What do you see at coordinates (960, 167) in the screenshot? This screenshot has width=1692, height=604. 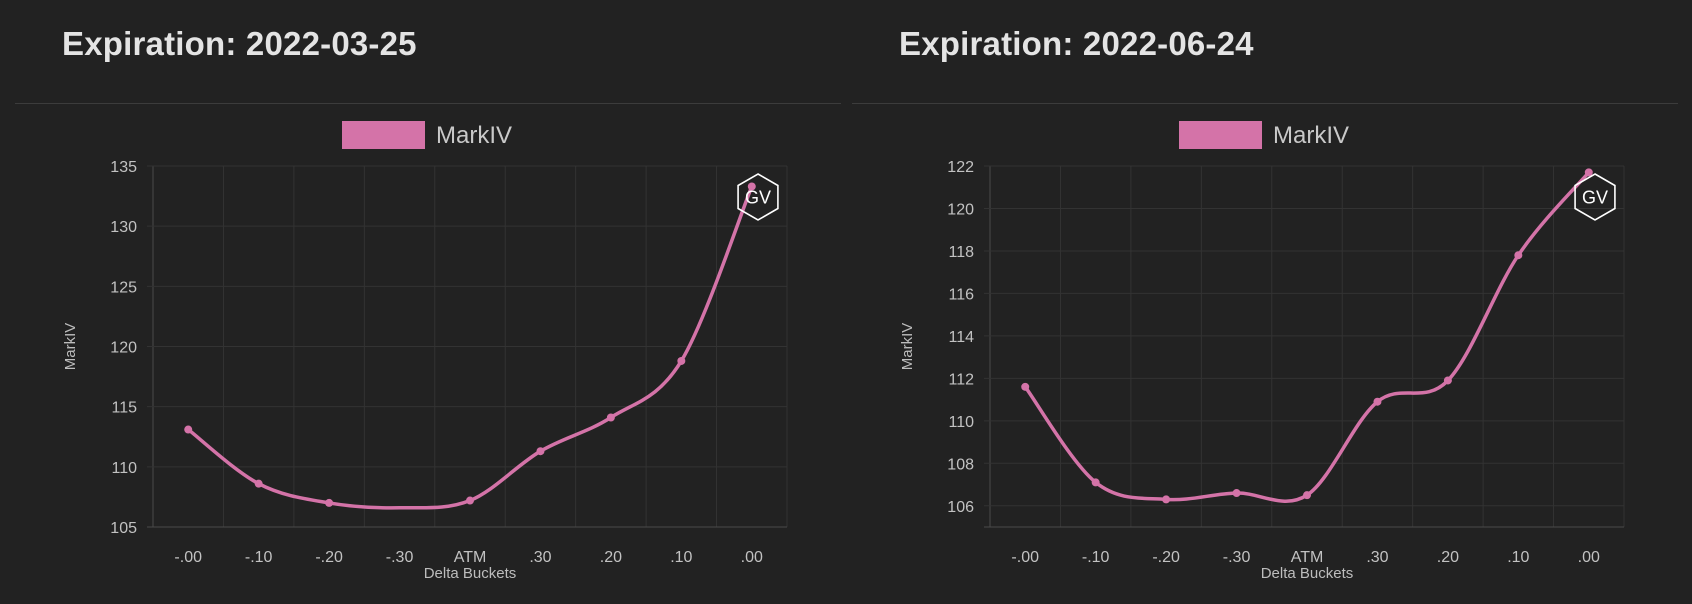 I see `y-tick-label: 122` at bounding box center [960, 167].